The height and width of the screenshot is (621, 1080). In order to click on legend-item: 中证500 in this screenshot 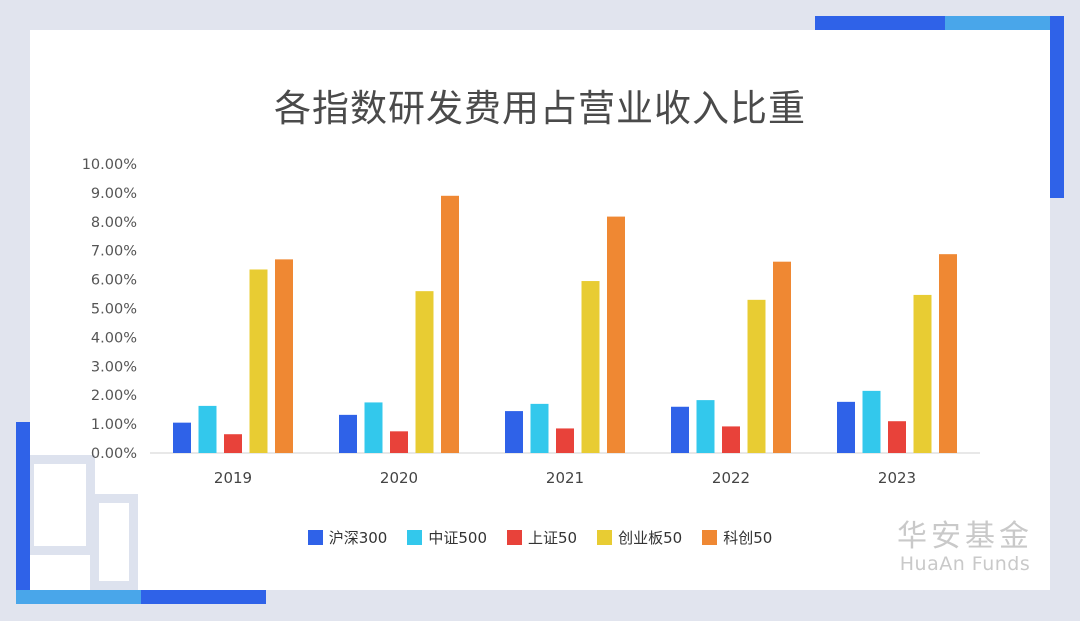, I will do `click(447, 537)`.